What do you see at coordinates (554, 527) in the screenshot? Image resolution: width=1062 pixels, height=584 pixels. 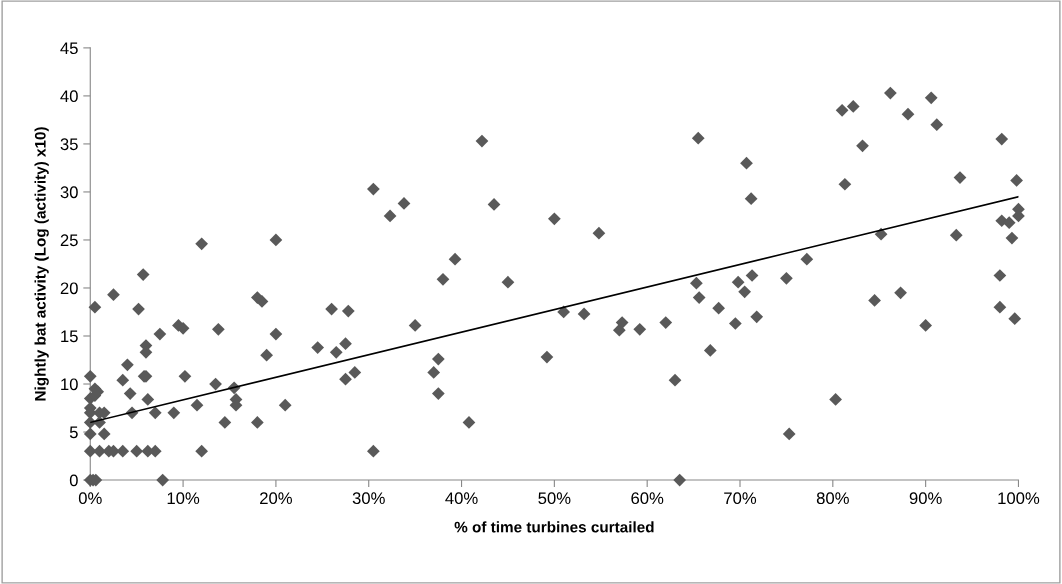 I see `x-axis-title: % of time turbines curtailed` at bounding box center [554, 527].